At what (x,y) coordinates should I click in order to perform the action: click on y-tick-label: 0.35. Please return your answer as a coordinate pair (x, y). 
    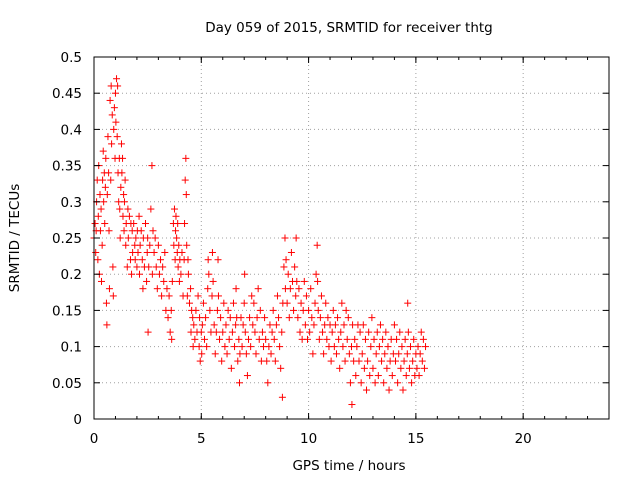
    Looking at the image, I should click on (67, 167).